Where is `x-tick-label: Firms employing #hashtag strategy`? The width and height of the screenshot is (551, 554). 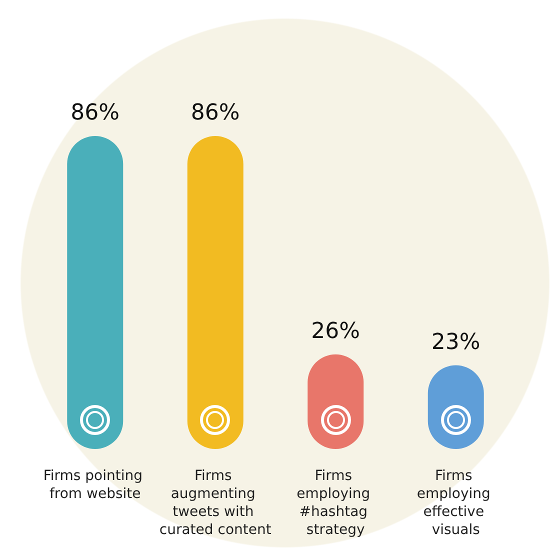
x-tick-label: Firms employing #hashtag strategy is located at coordinates (335, 503).